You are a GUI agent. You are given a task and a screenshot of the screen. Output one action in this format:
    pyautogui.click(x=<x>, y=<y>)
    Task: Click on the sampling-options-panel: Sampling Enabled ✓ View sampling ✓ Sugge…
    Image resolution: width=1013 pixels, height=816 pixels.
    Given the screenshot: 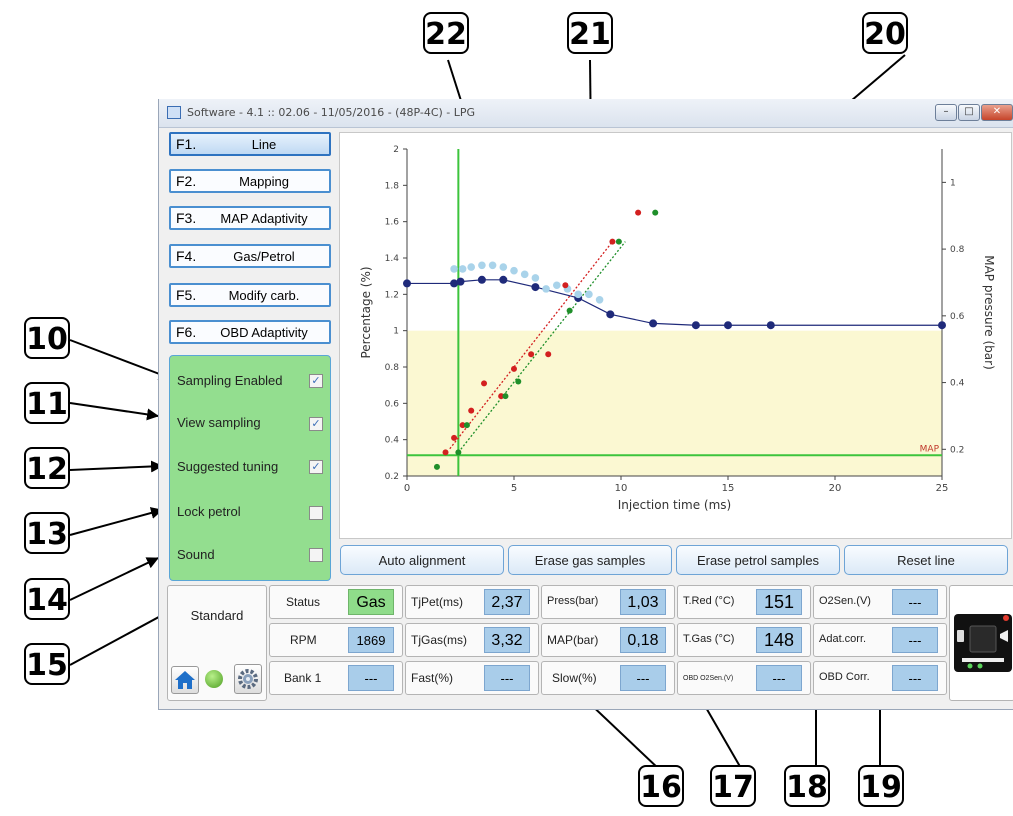 What is the action you would take?
    pyautogui.click(x=250, y=468)
    